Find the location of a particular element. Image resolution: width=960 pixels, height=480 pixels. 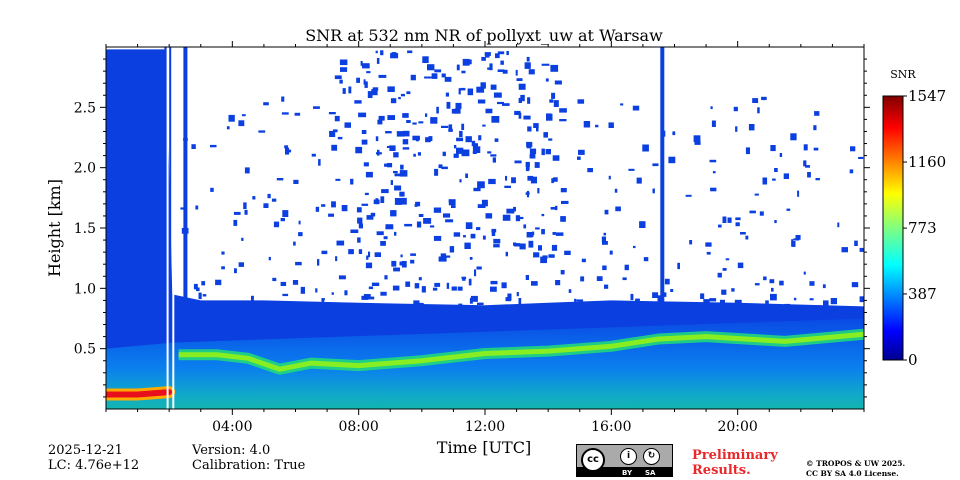

vertical-streak is located at coordinates (170, 177).